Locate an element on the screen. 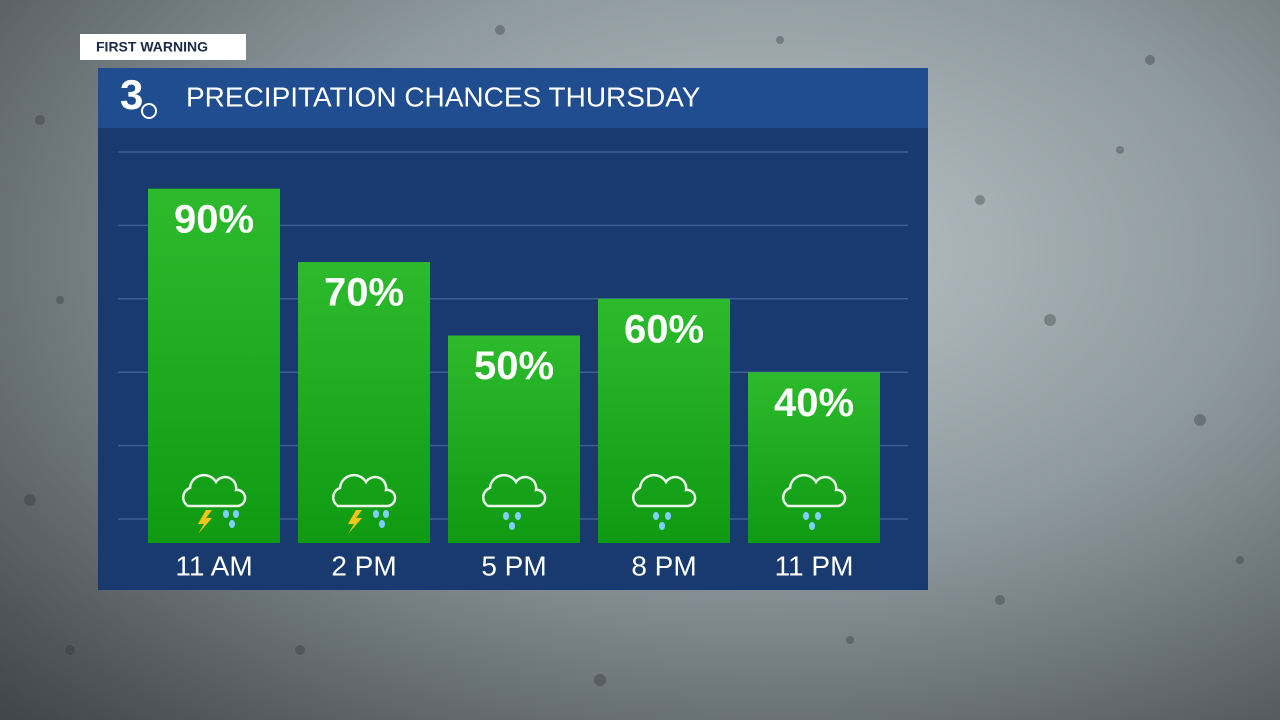 This screenshot has width=1280, height=720. badge-text: FIRST WARNING is located at coordinates (152, 47).